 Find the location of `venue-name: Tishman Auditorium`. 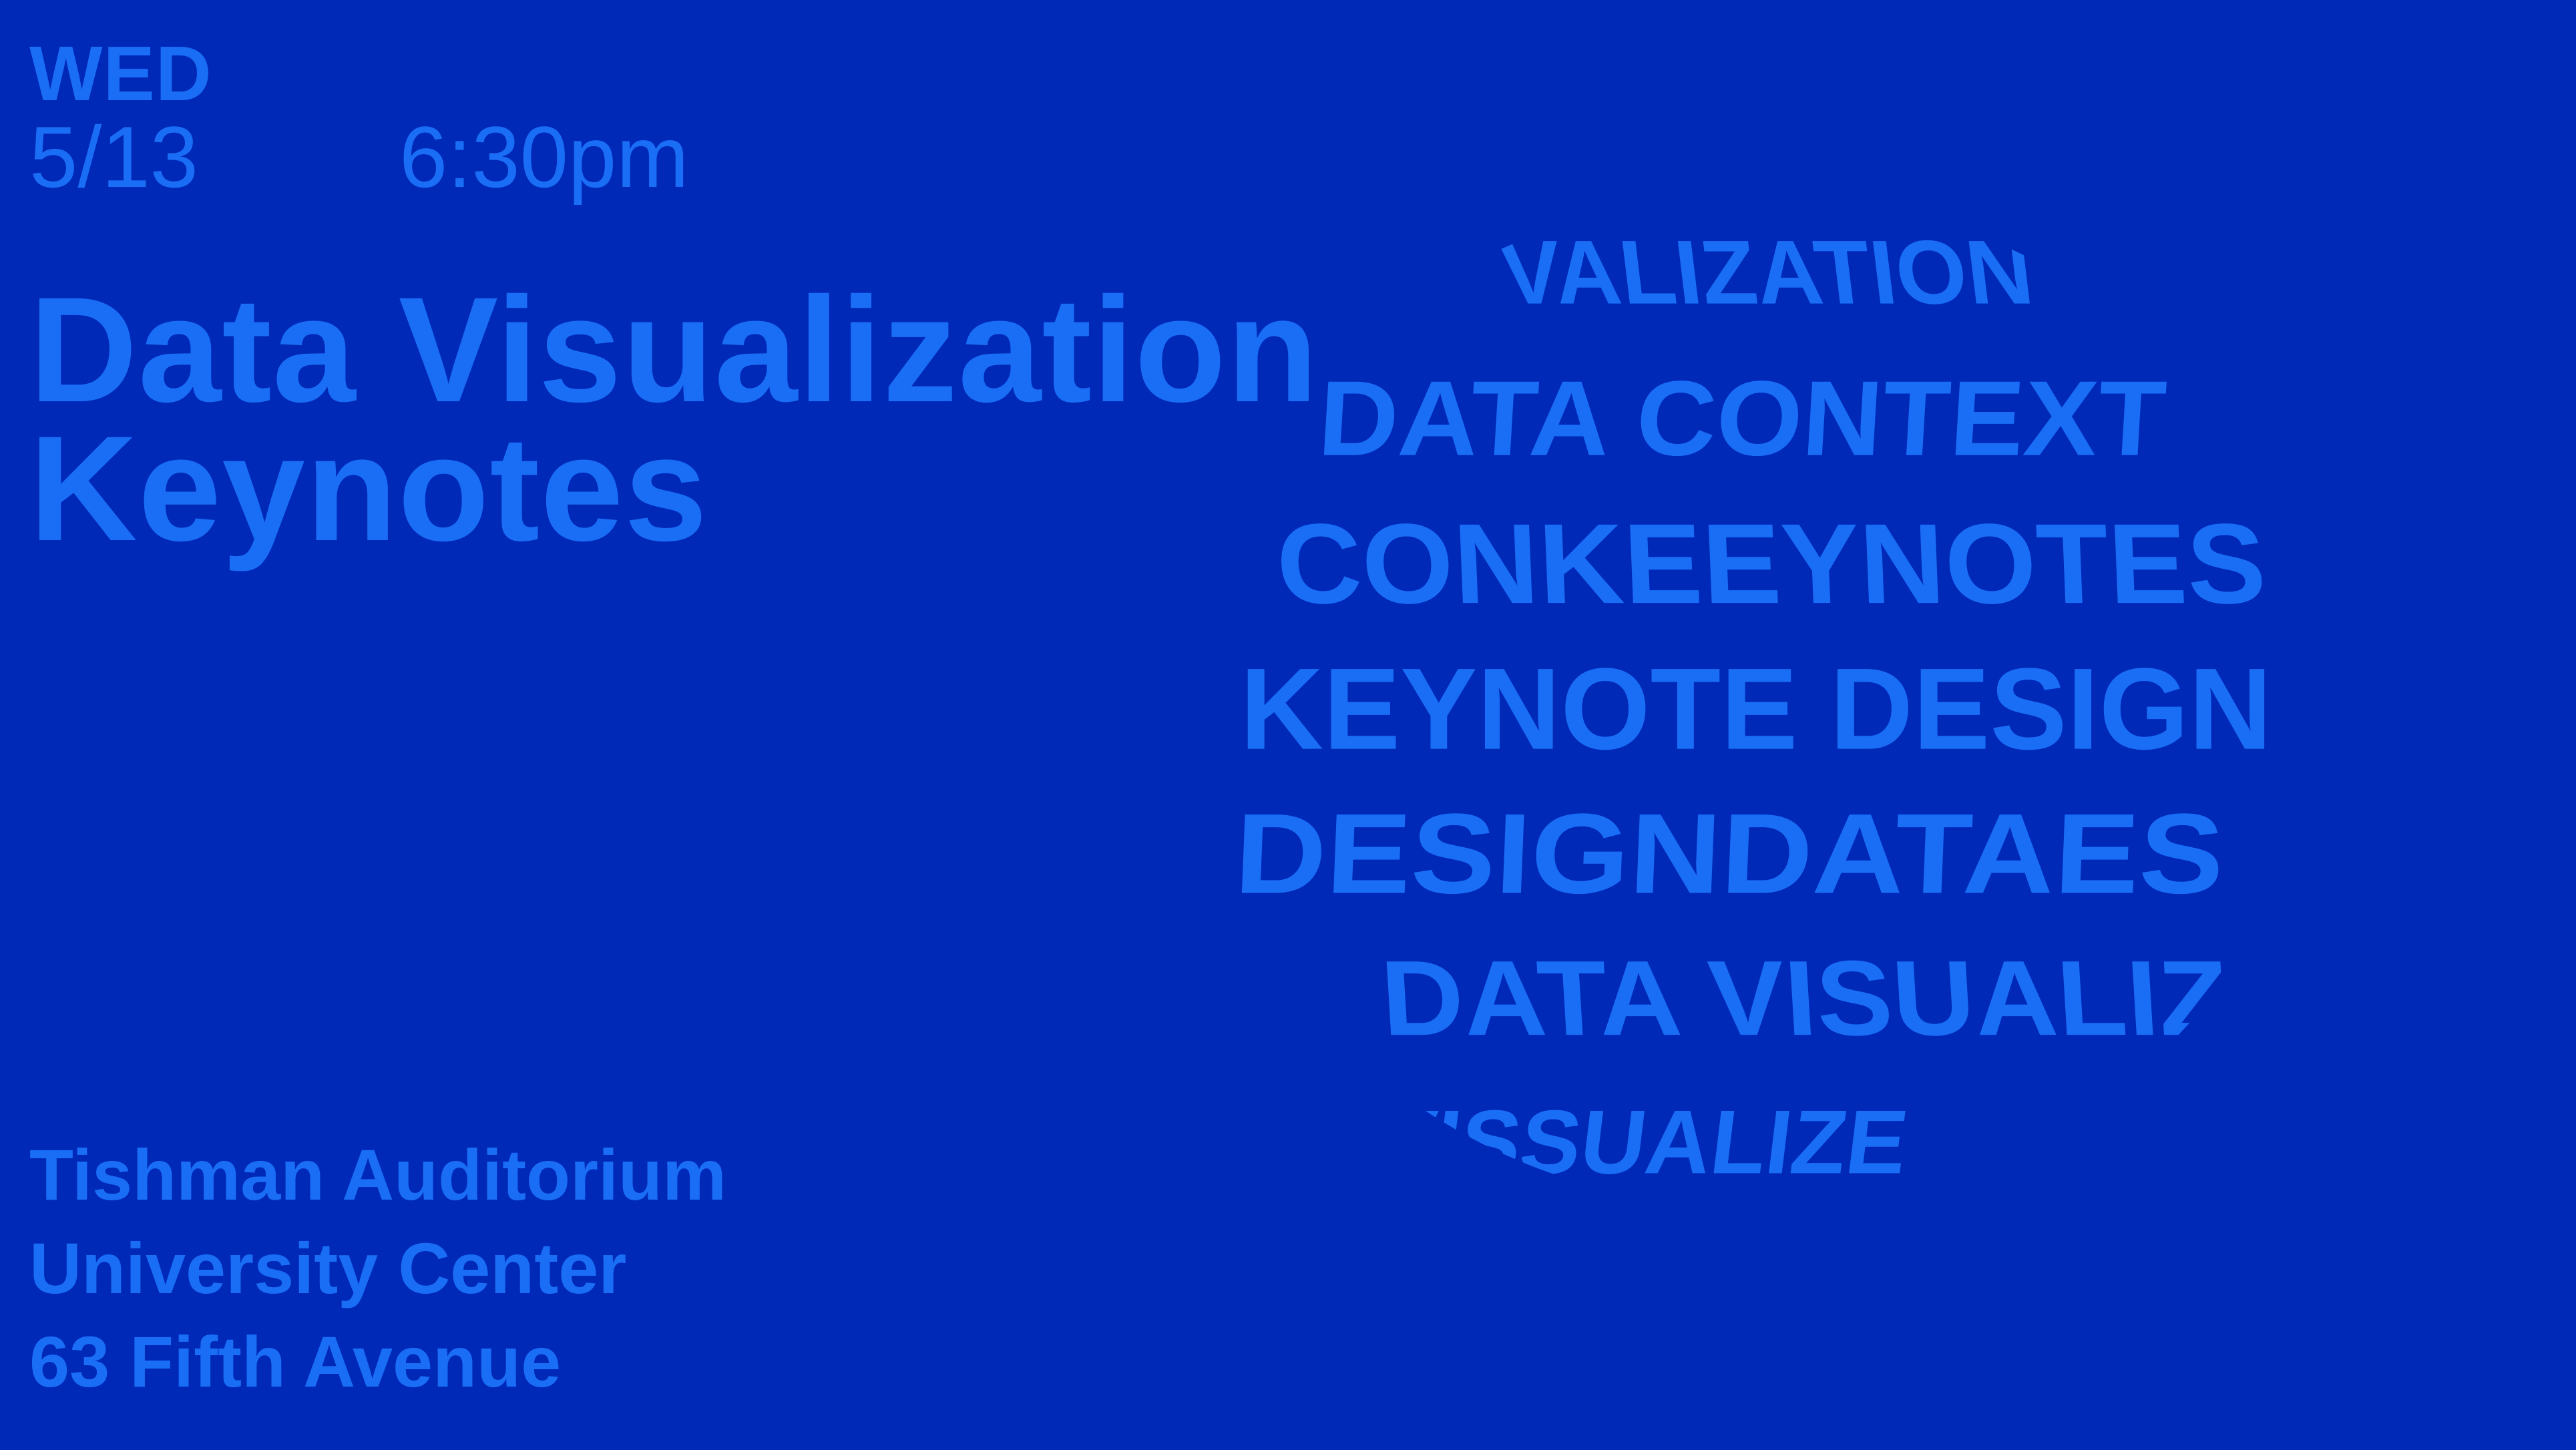

venue-name: Tishman Auditorium is located at coordinates (378, 1174).